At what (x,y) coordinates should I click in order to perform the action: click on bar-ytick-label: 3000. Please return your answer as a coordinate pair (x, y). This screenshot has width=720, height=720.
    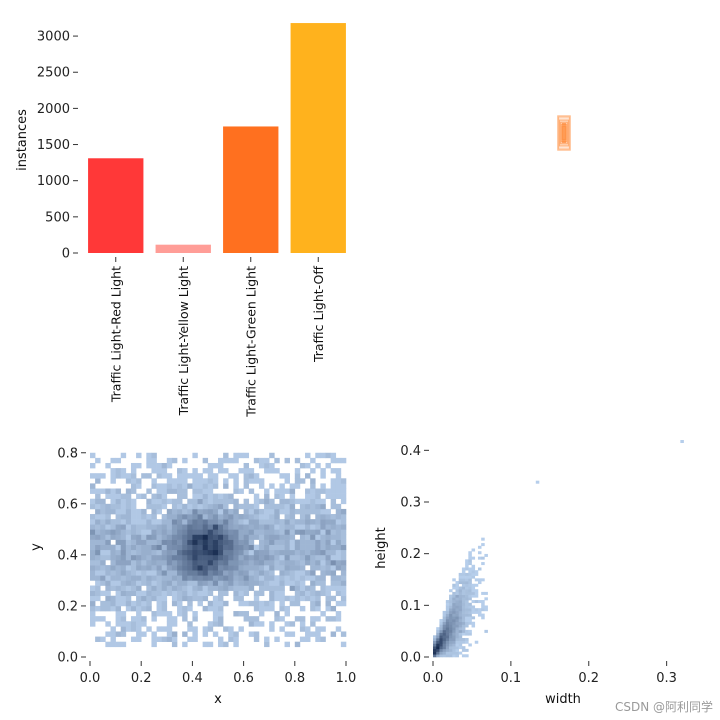
    Looking at the image, I should click on (53, 37).